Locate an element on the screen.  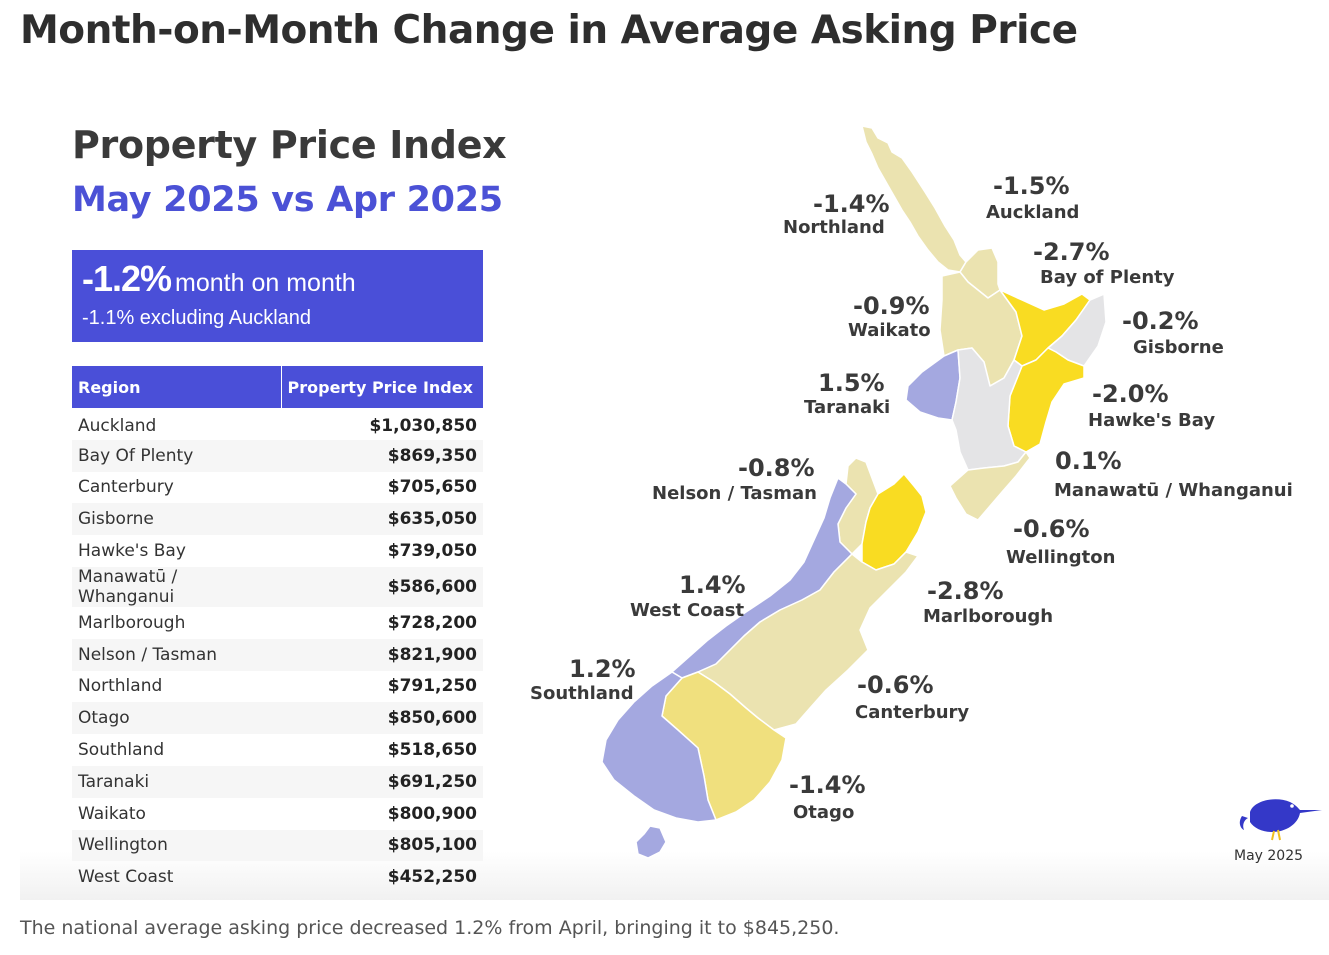
region-cell: Hawke's Bay is located at coordinates (132, 551).